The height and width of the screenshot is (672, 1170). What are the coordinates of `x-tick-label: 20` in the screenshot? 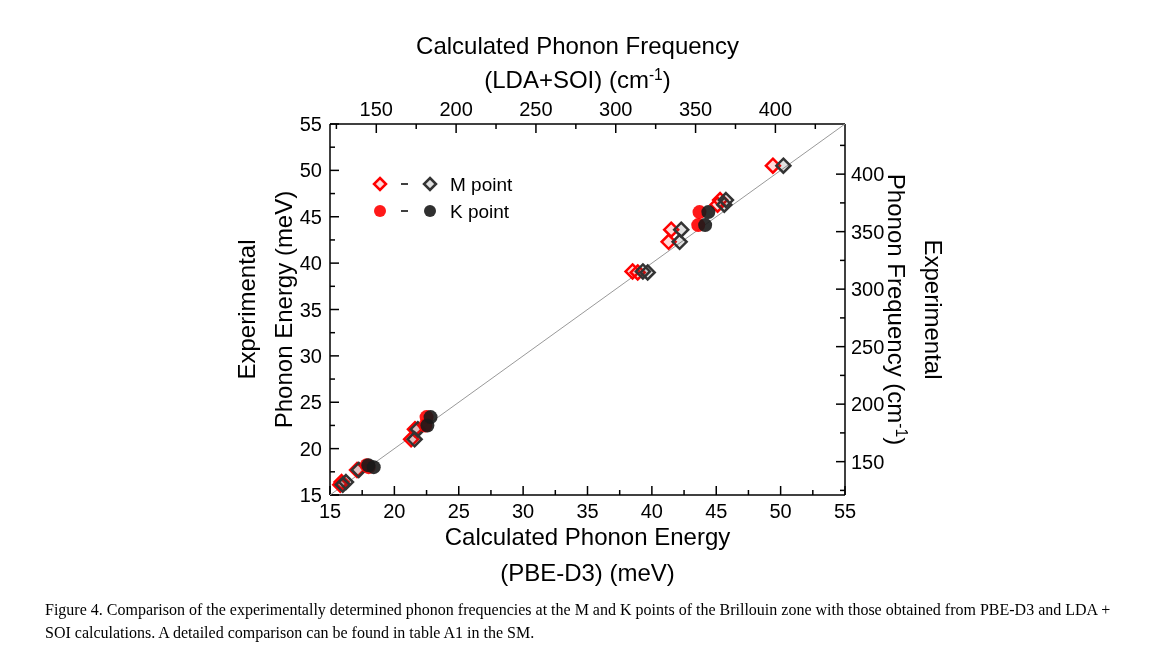 It's located at (394, 511).